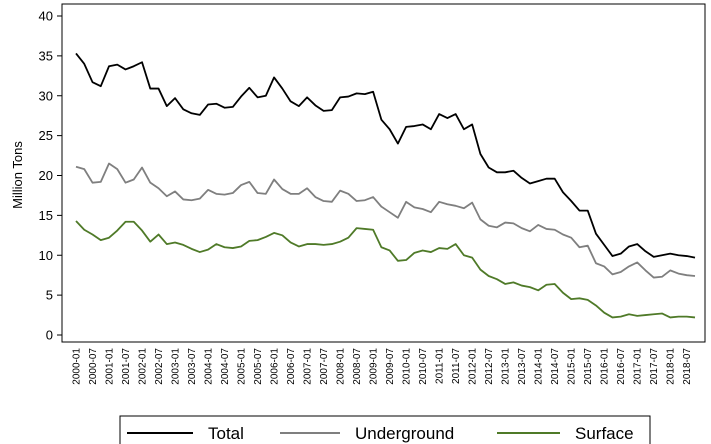 The width and height of the screenshot is (711, 444). What do you see at coordinates (225, 366) in the screenshot?
I see `x-tick-label: 2004-07` at bounding box center [225, 366].